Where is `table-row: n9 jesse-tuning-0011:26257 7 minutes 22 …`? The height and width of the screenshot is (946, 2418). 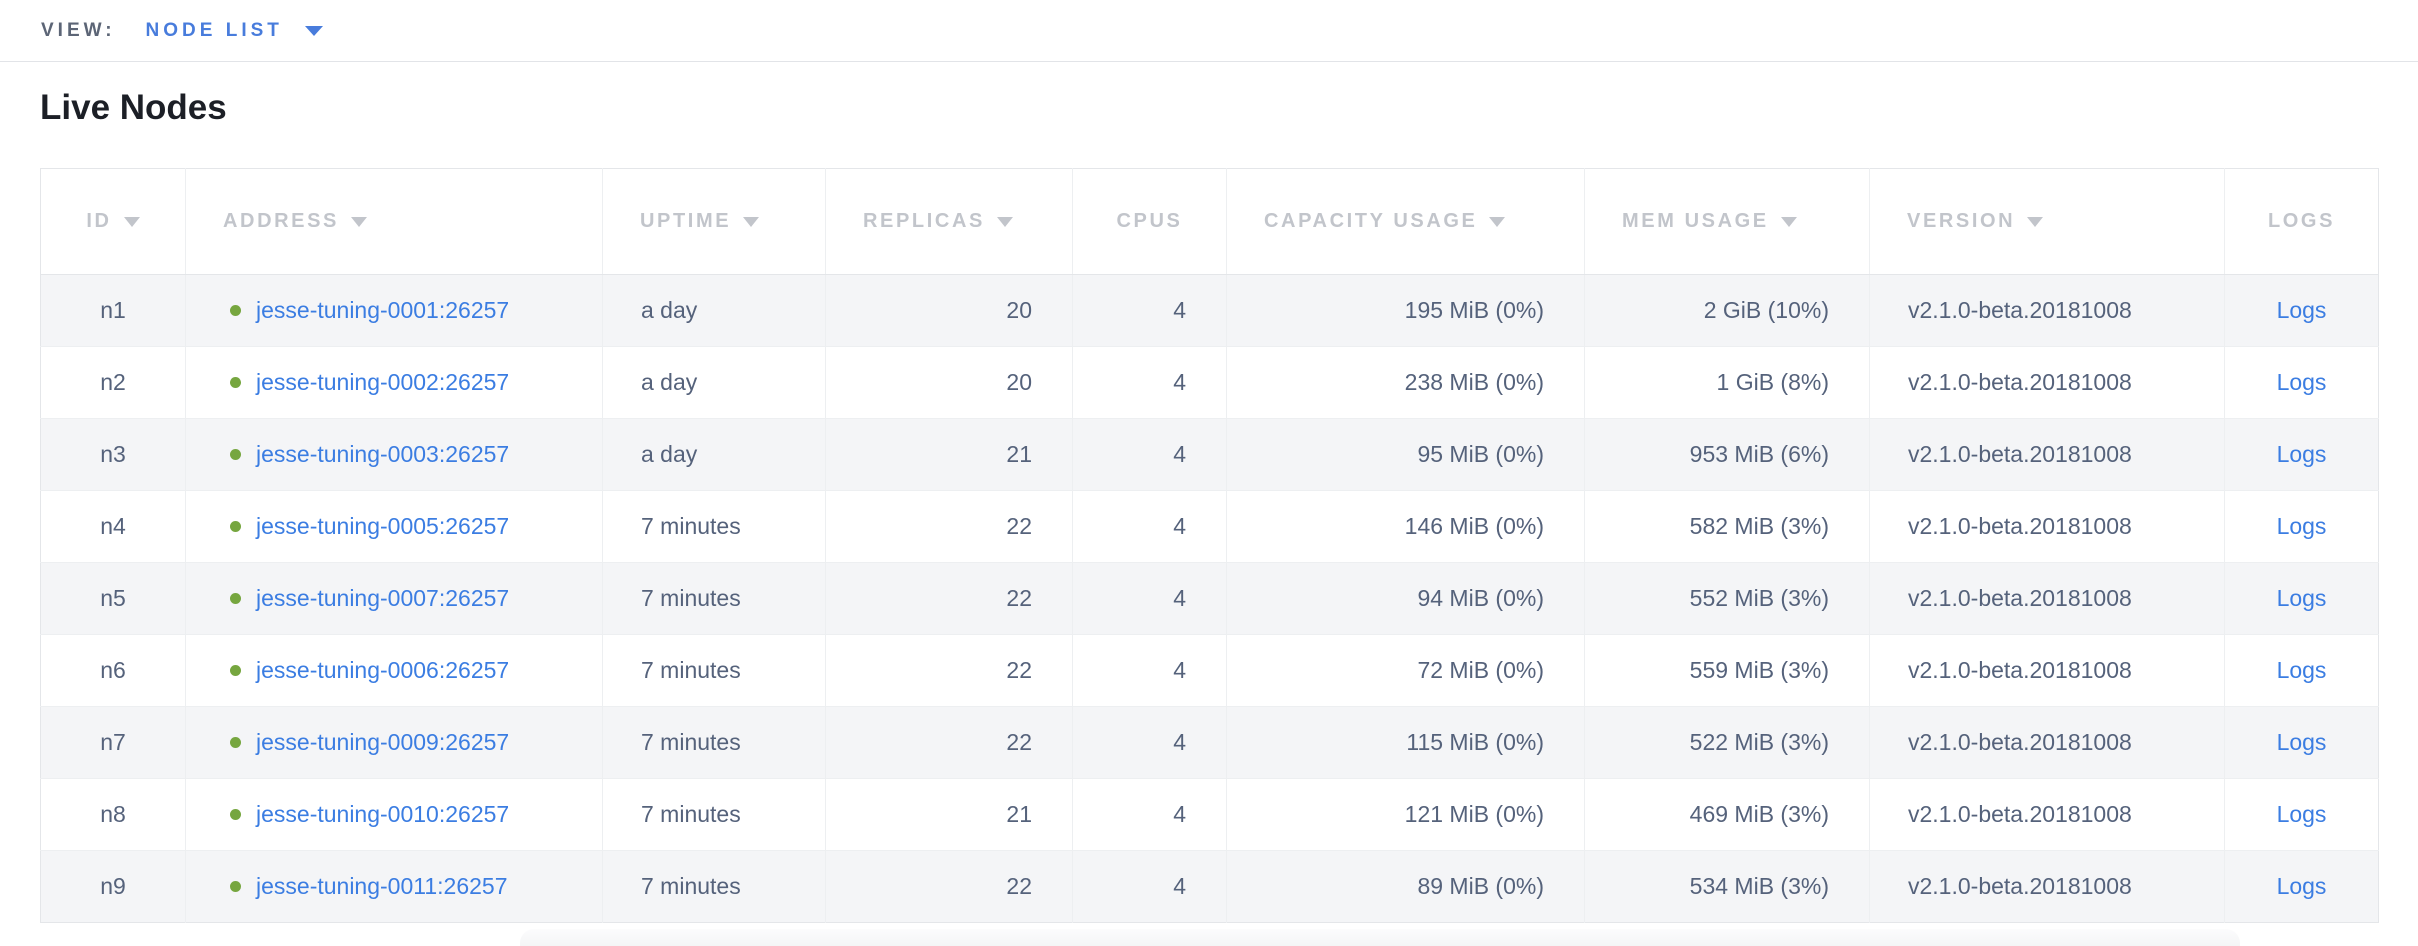
table-row: n9 jesse-tuning-0011:26257 7 minutes 22 … is located at coordinates (1209, 886).